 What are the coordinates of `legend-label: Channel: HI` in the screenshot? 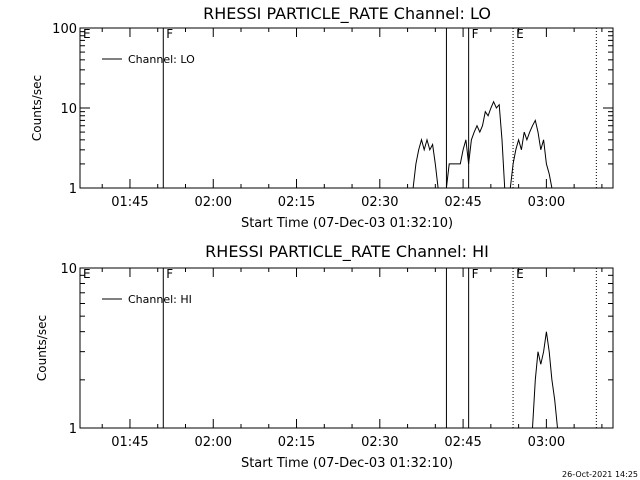 It's located at (160, 299).